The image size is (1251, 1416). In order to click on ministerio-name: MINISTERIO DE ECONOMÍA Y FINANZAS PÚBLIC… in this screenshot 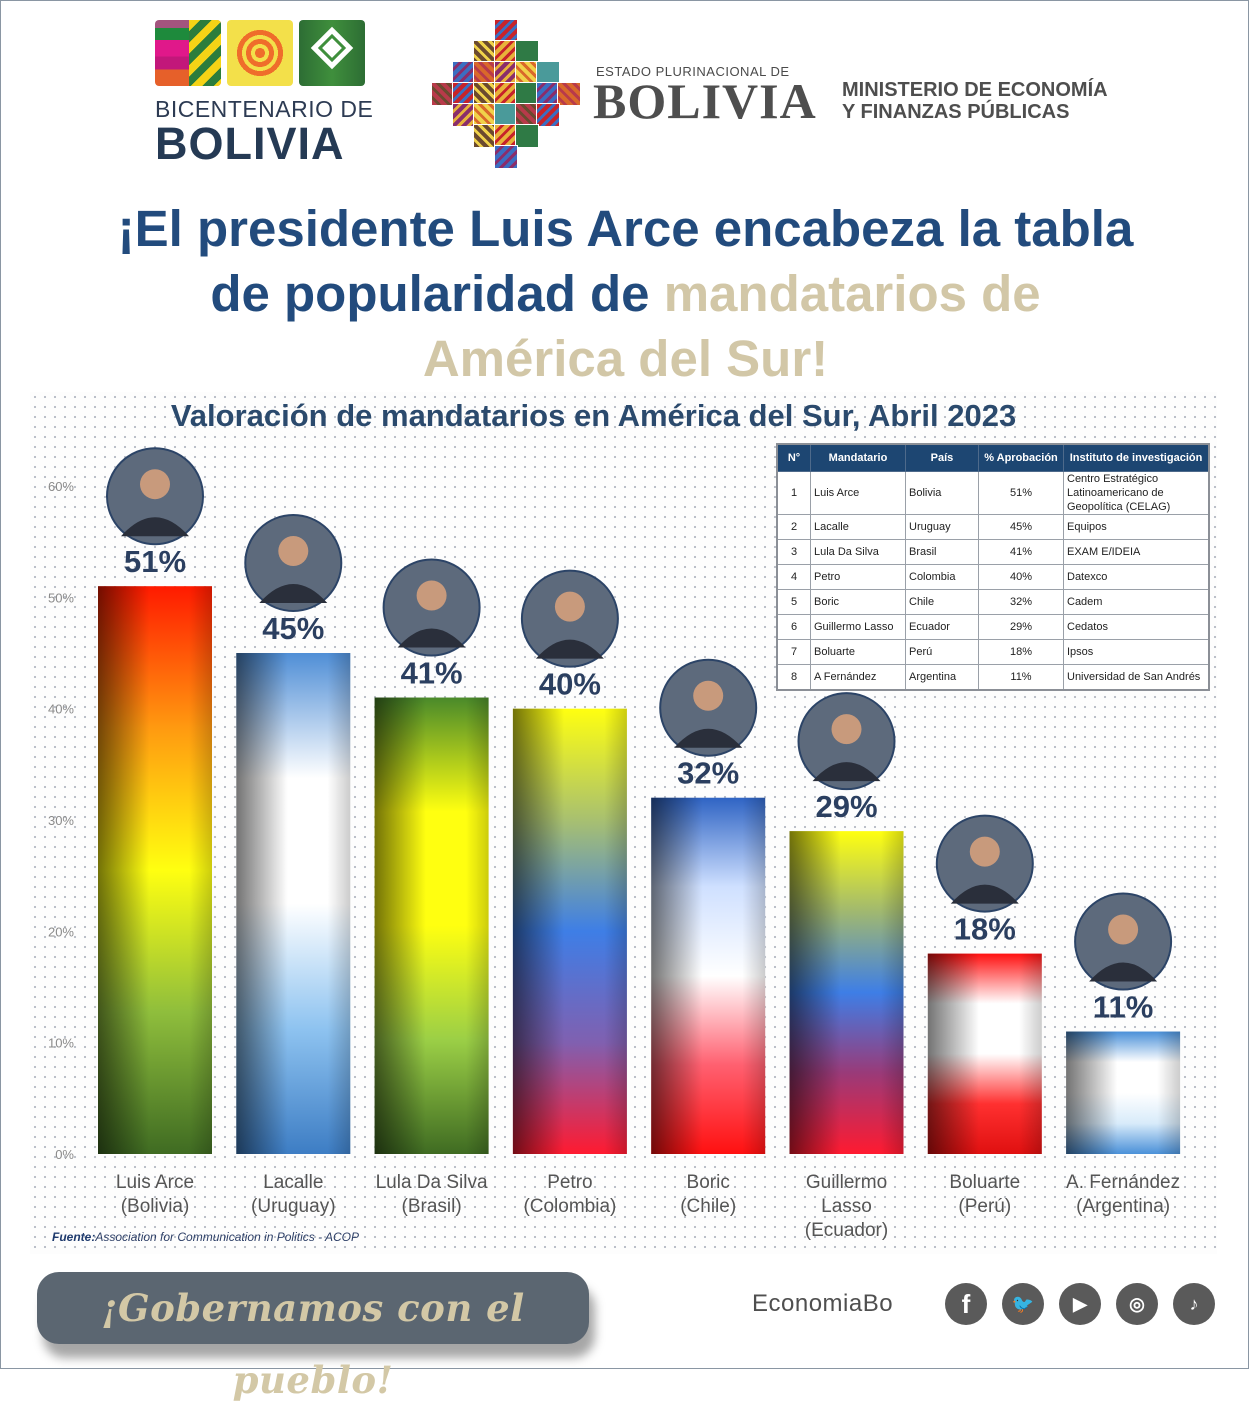, I will do `click(975, 101)`.